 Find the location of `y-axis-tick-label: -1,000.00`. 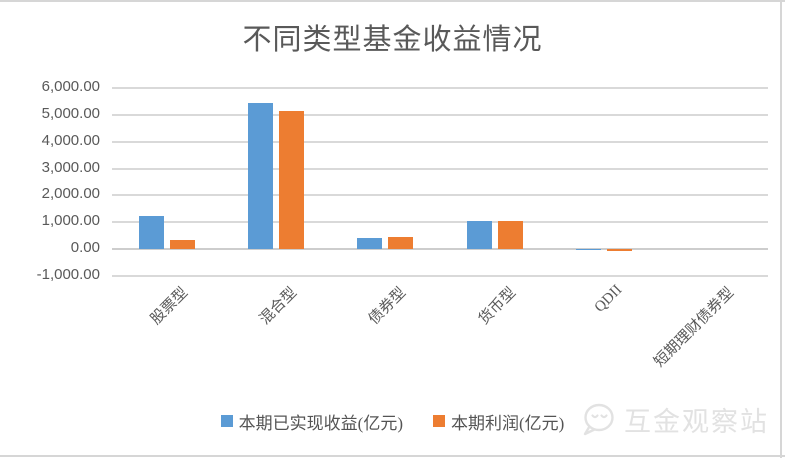

y-axis-tick-label: -1,000.00 is located at coordinates (68, 274).